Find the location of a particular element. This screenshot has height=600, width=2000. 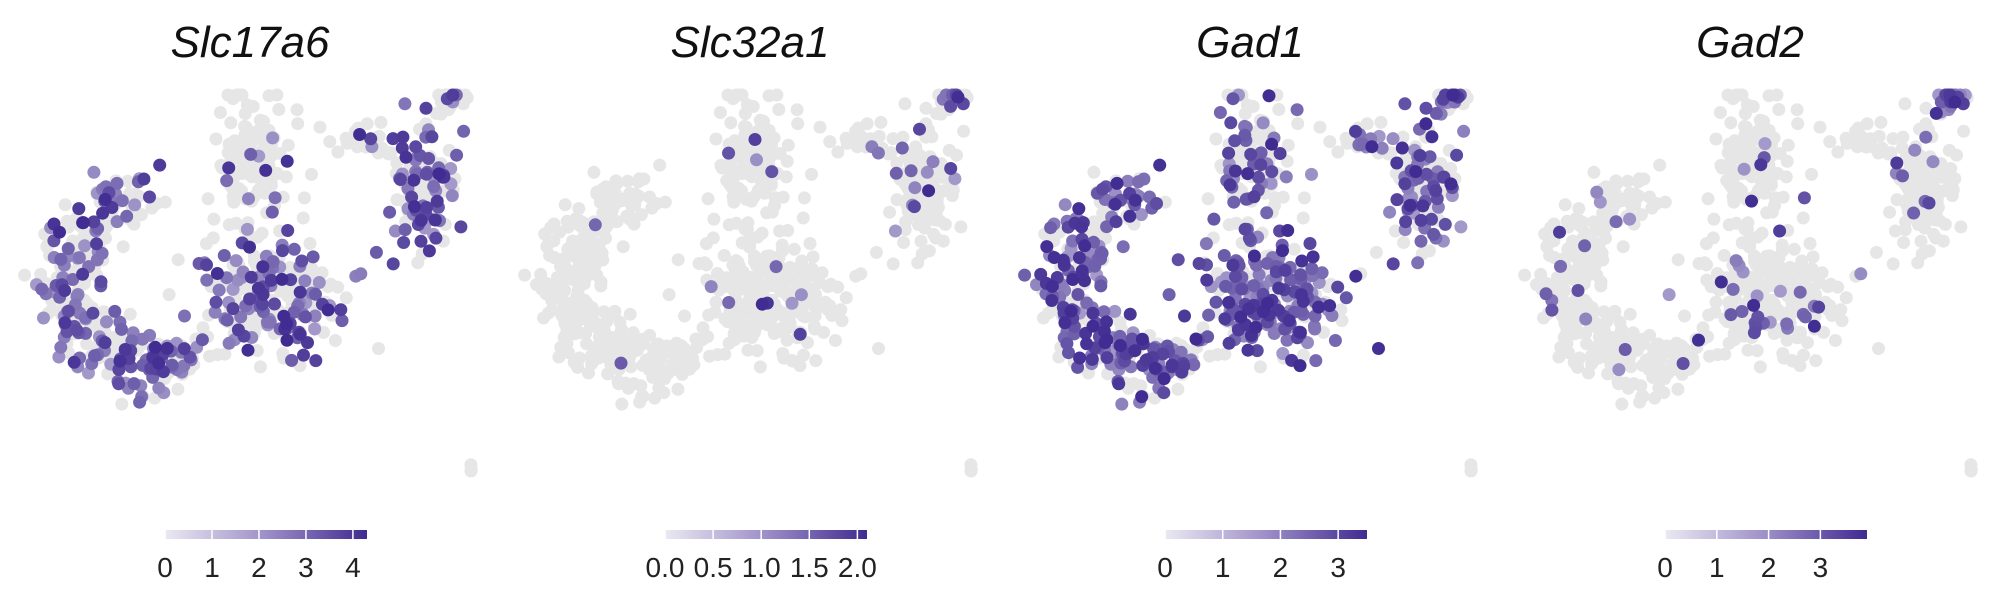

panel-title: Slc32a1 is located at coordinates (750, 42).